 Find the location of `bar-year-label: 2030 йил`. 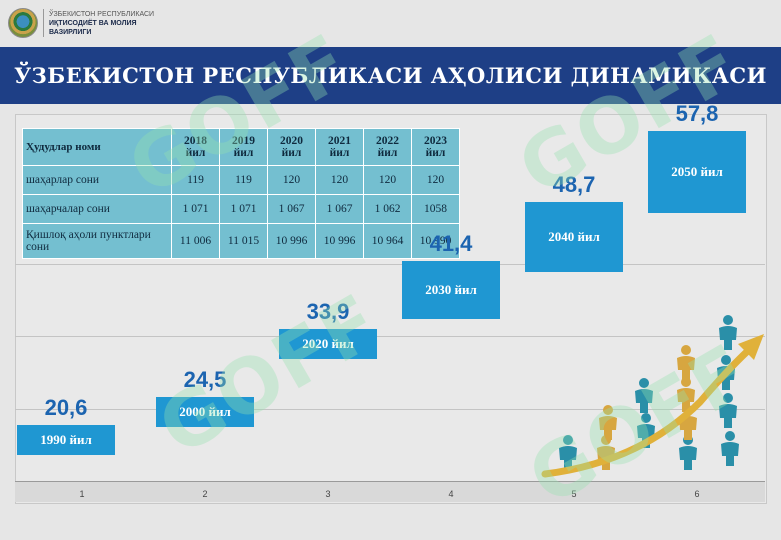

bar-year-label: 2030 йил is located at coordinates (451, 289).